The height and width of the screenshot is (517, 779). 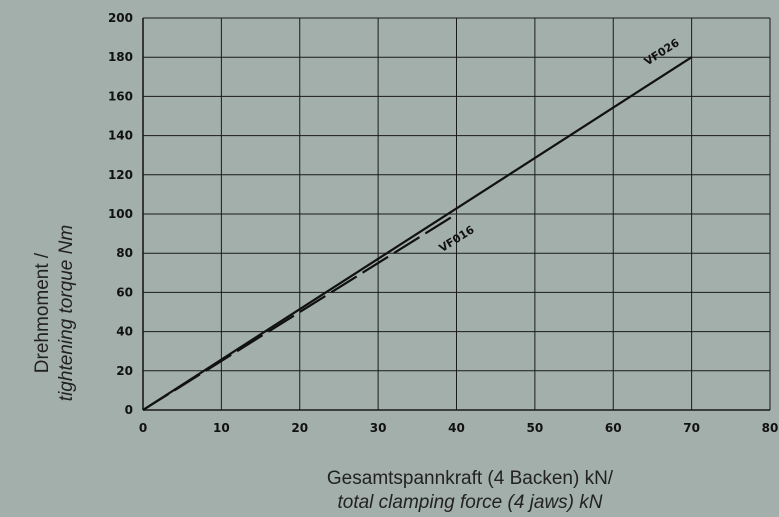 I want to click on y-tick-labels: 0 20 40 60 80 100 120 140 160 180 200, so click(x=120, y=214).